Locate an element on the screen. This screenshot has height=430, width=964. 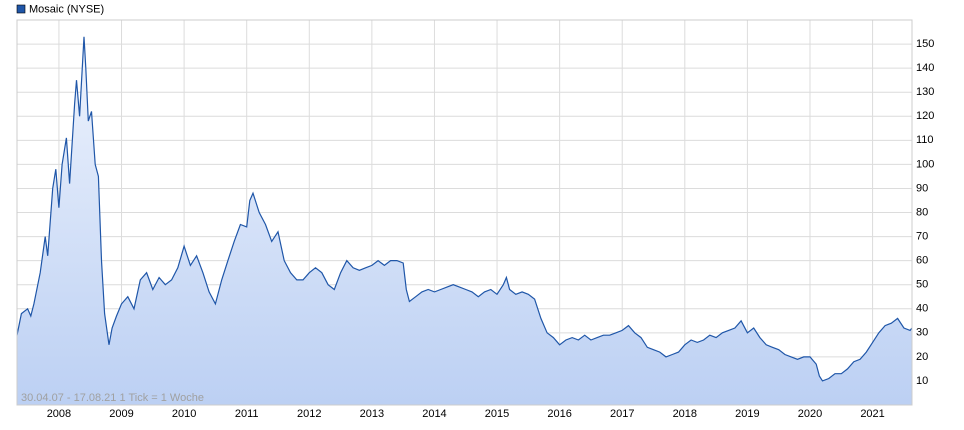
y-tick-label: 70 is located at coordinates (922, 236).